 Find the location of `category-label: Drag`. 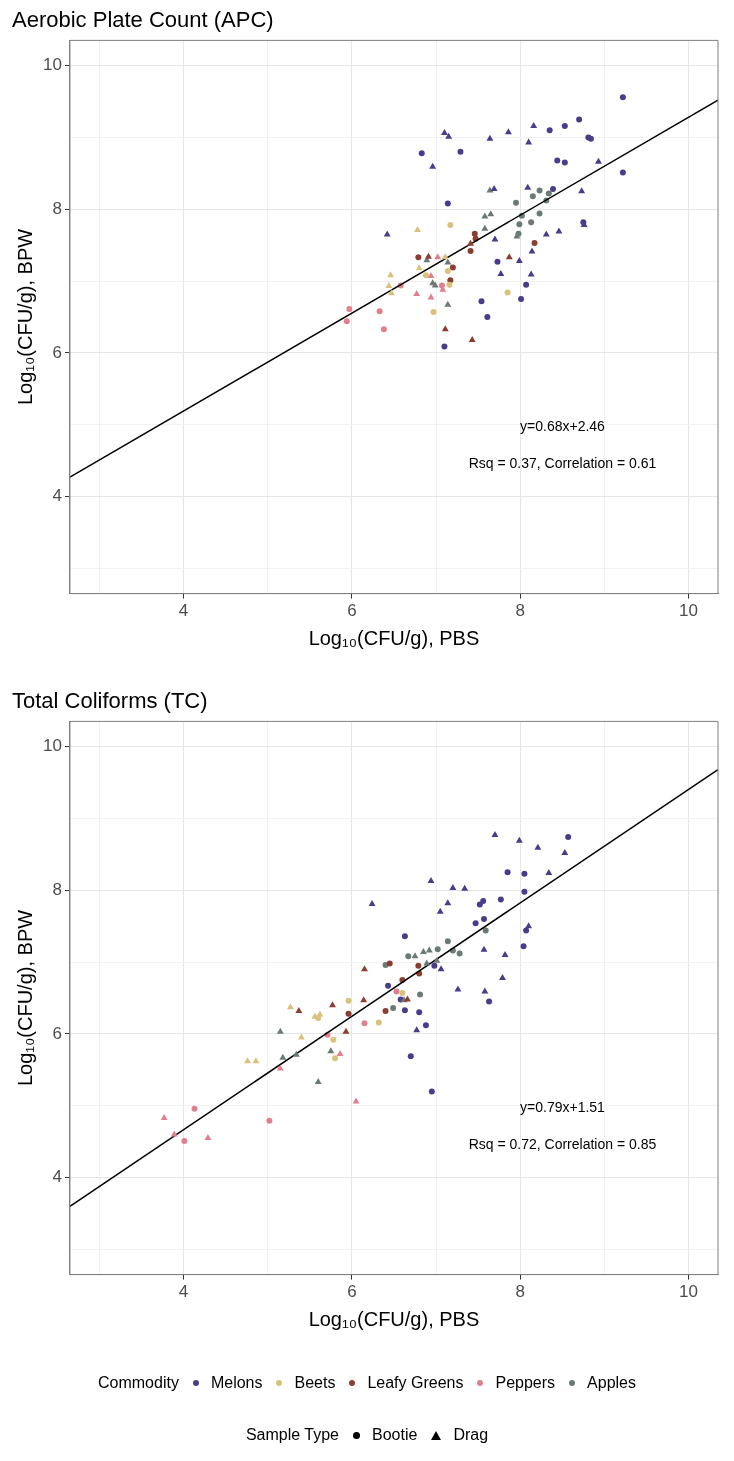

category-label: Drag is located at coordinates (471, 1435).